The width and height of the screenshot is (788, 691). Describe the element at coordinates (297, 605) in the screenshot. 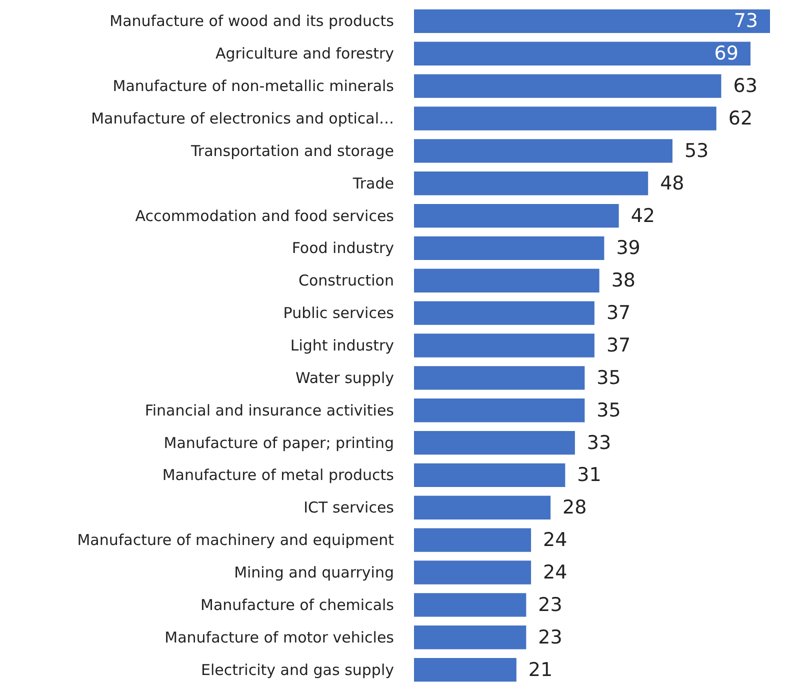

I see `y-tick-label: Manufacture of chemicals` at that location.